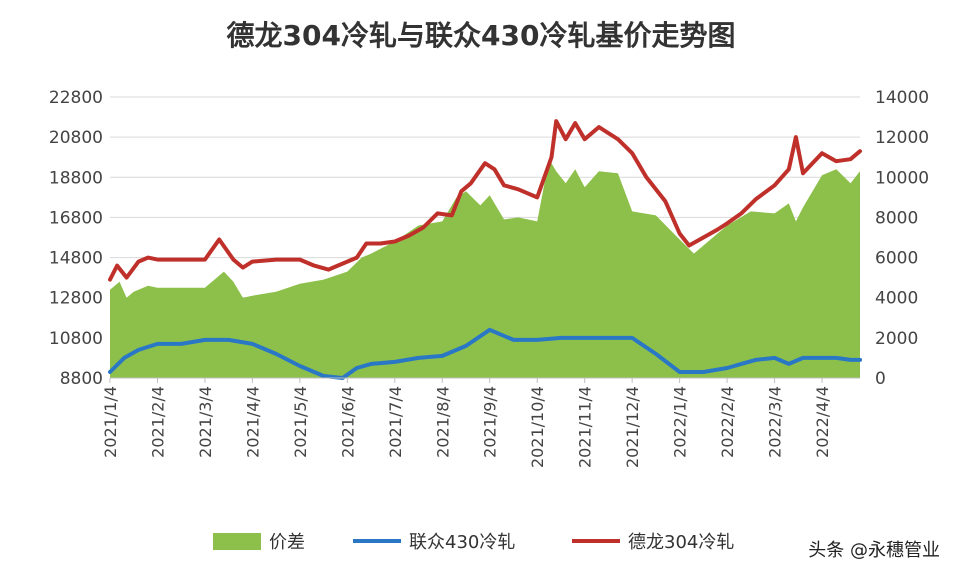  What do you see at coordinates (157, 422) in the screenshot?
I see `x-tick-label: 2021/2/4` at bounding box center [157, 422].